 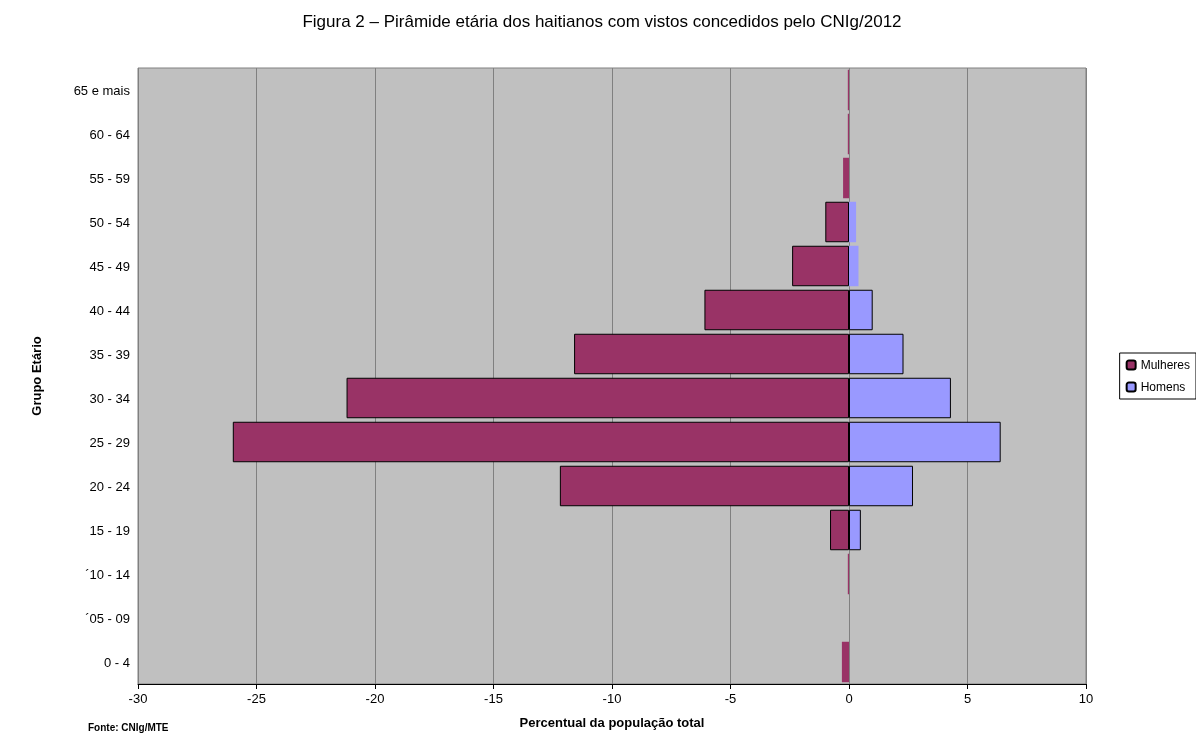 I want to click on y-tick-label: ´05 - 09, so click(x=107, y=618).